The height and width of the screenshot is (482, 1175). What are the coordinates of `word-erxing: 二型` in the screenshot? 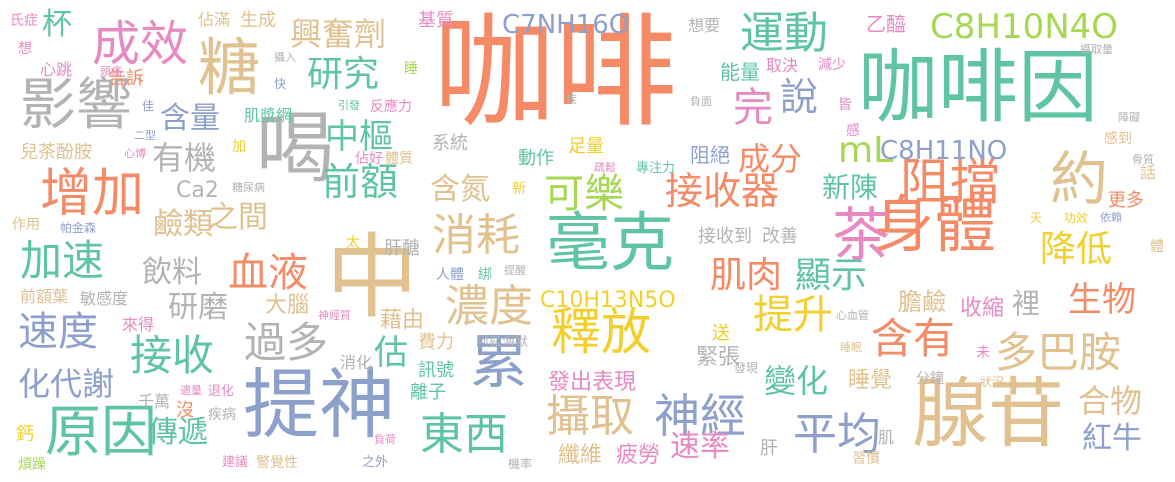 It's located at (145, 135).